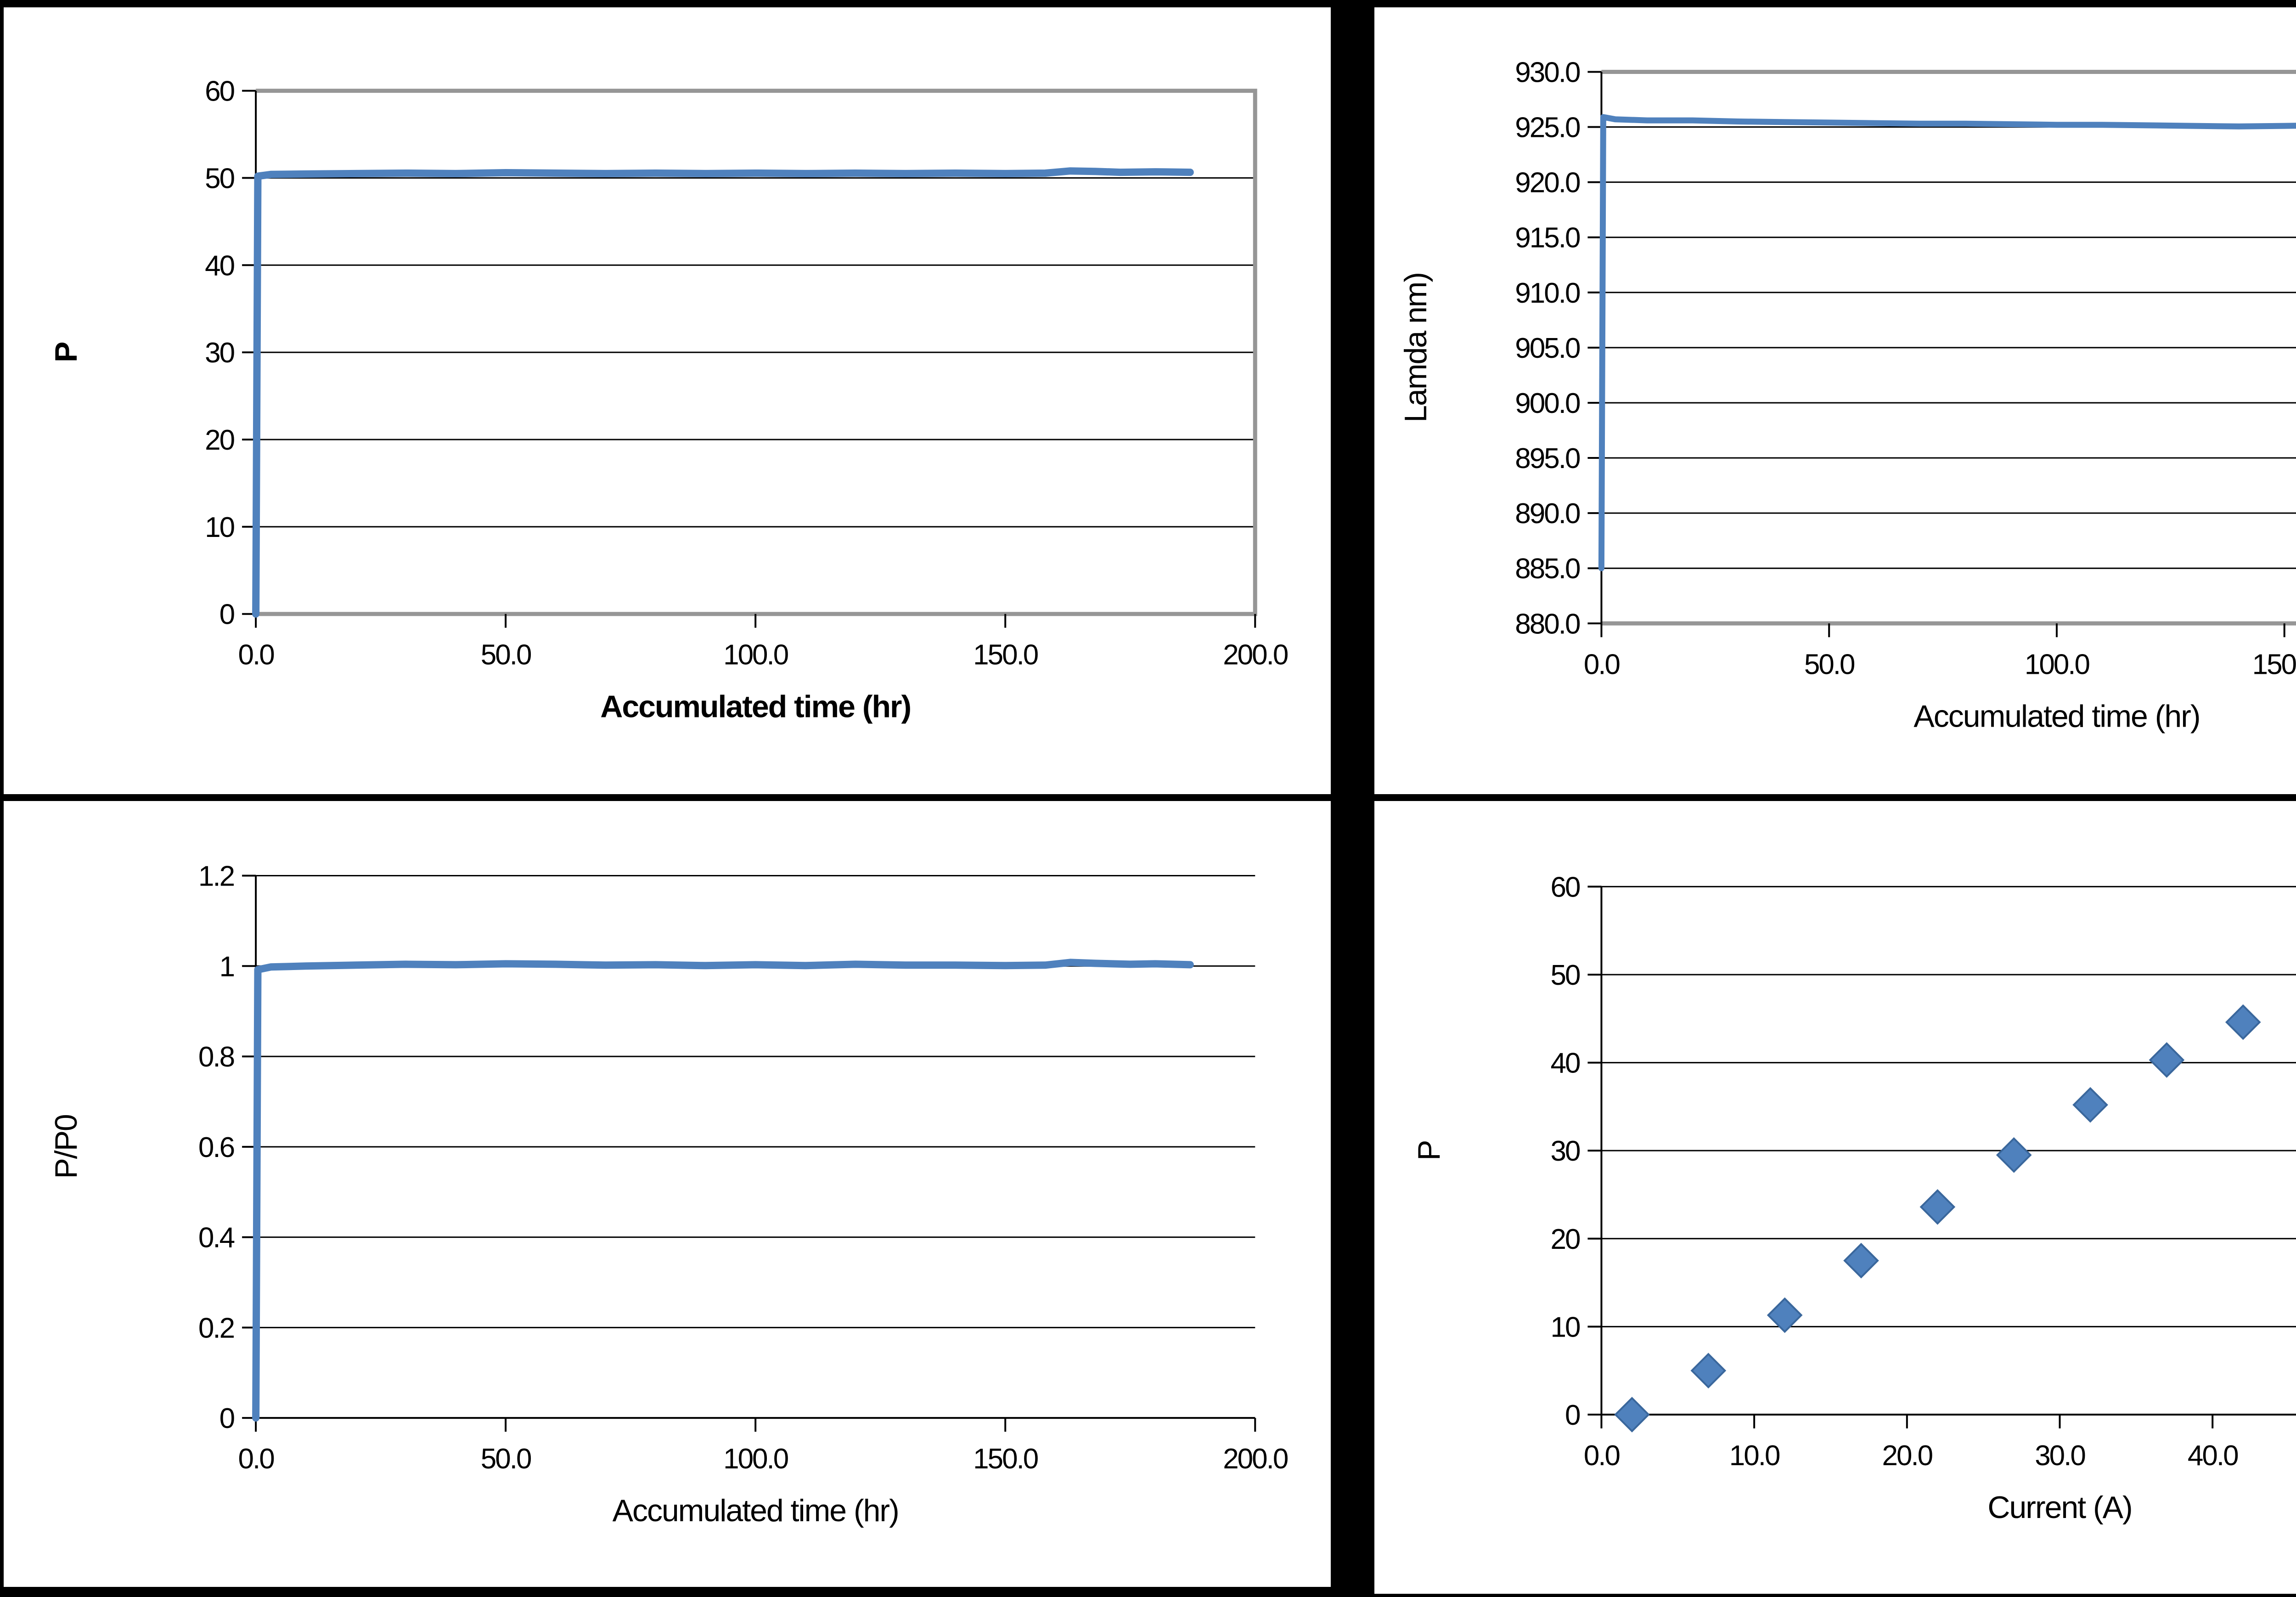 This screenshot has height=1597, width=2296. What do you see at coordinates (66, 1147) in the screenshot?
I see `y-axis-label: P/P0` at bounding box center [66, 1147].